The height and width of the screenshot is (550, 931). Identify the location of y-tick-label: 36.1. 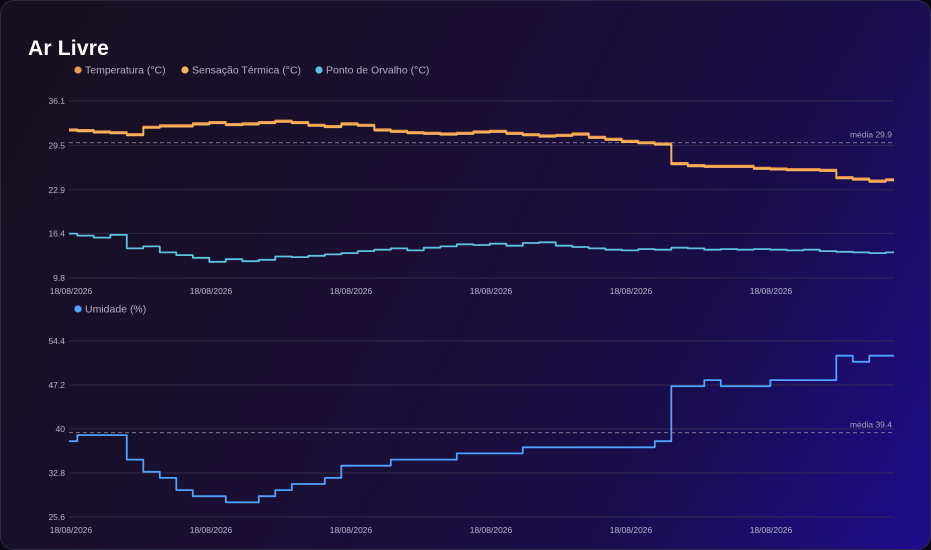
(56, 101).